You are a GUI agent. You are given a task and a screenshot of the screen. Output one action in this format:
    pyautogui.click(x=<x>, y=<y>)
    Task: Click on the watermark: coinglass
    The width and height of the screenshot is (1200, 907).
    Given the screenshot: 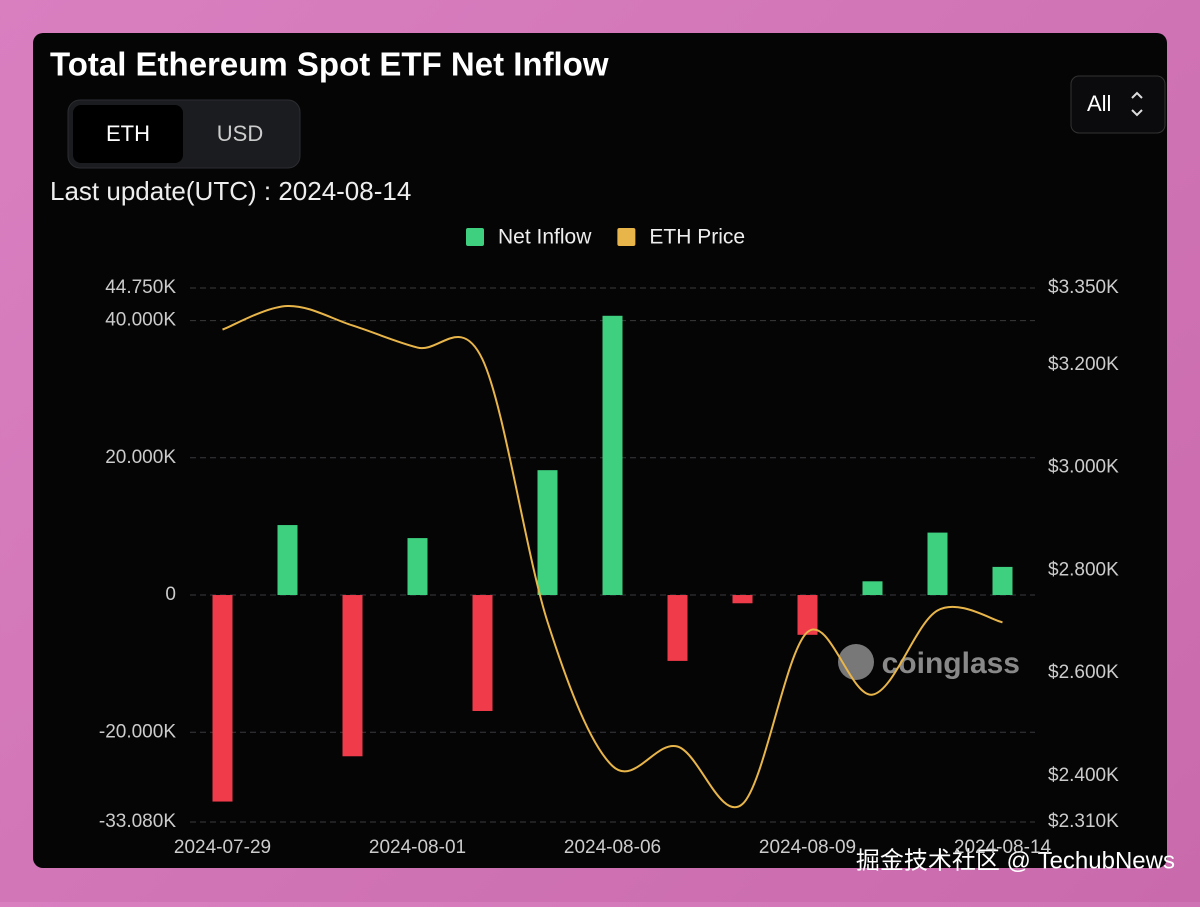 What is the action you would take?
    pyautogui.click(x=951, y=663)
    